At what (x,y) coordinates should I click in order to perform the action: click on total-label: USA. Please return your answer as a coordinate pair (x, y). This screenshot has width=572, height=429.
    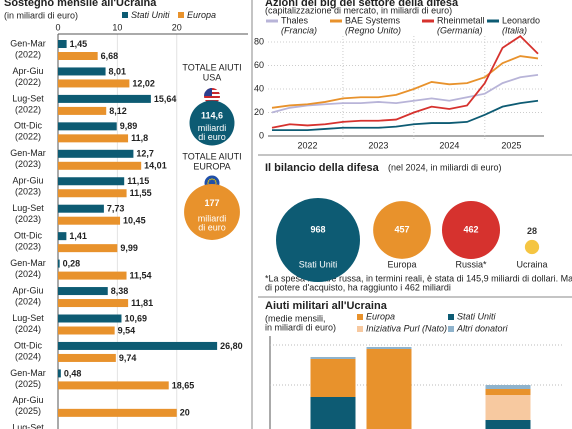
    Looking at the image, I should click on (212, 77).